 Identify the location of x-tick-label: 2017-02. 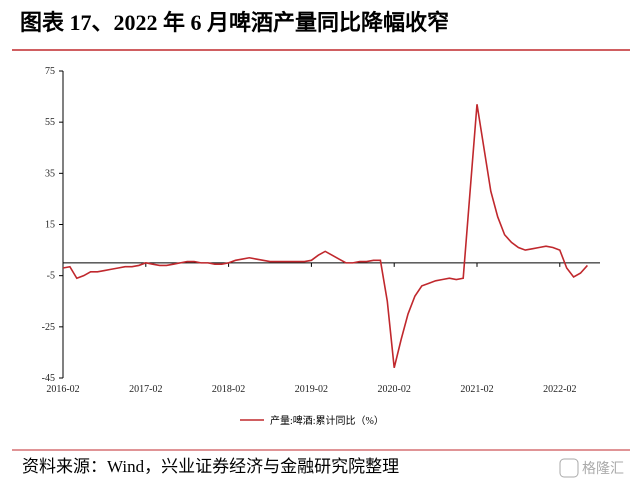
(145, 389).